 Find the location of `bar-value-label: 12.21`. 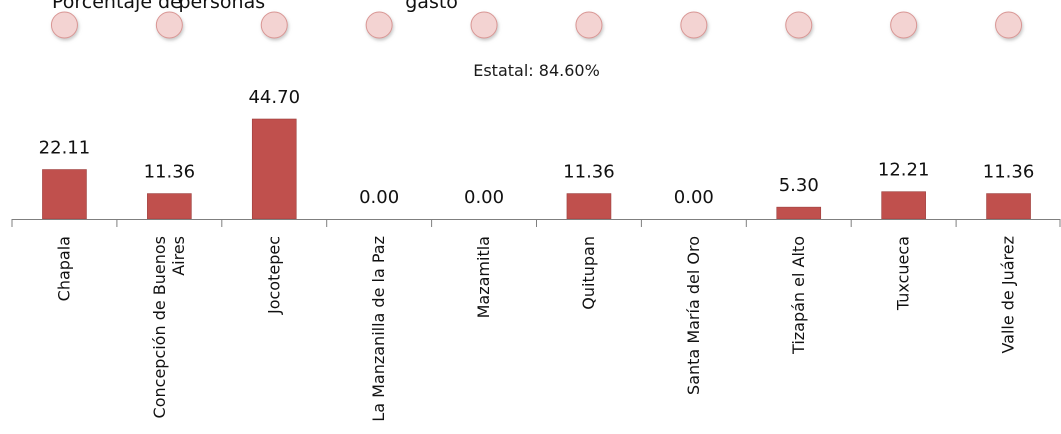

bar-value-label: 12.21 is located at coordinates (904, 170).